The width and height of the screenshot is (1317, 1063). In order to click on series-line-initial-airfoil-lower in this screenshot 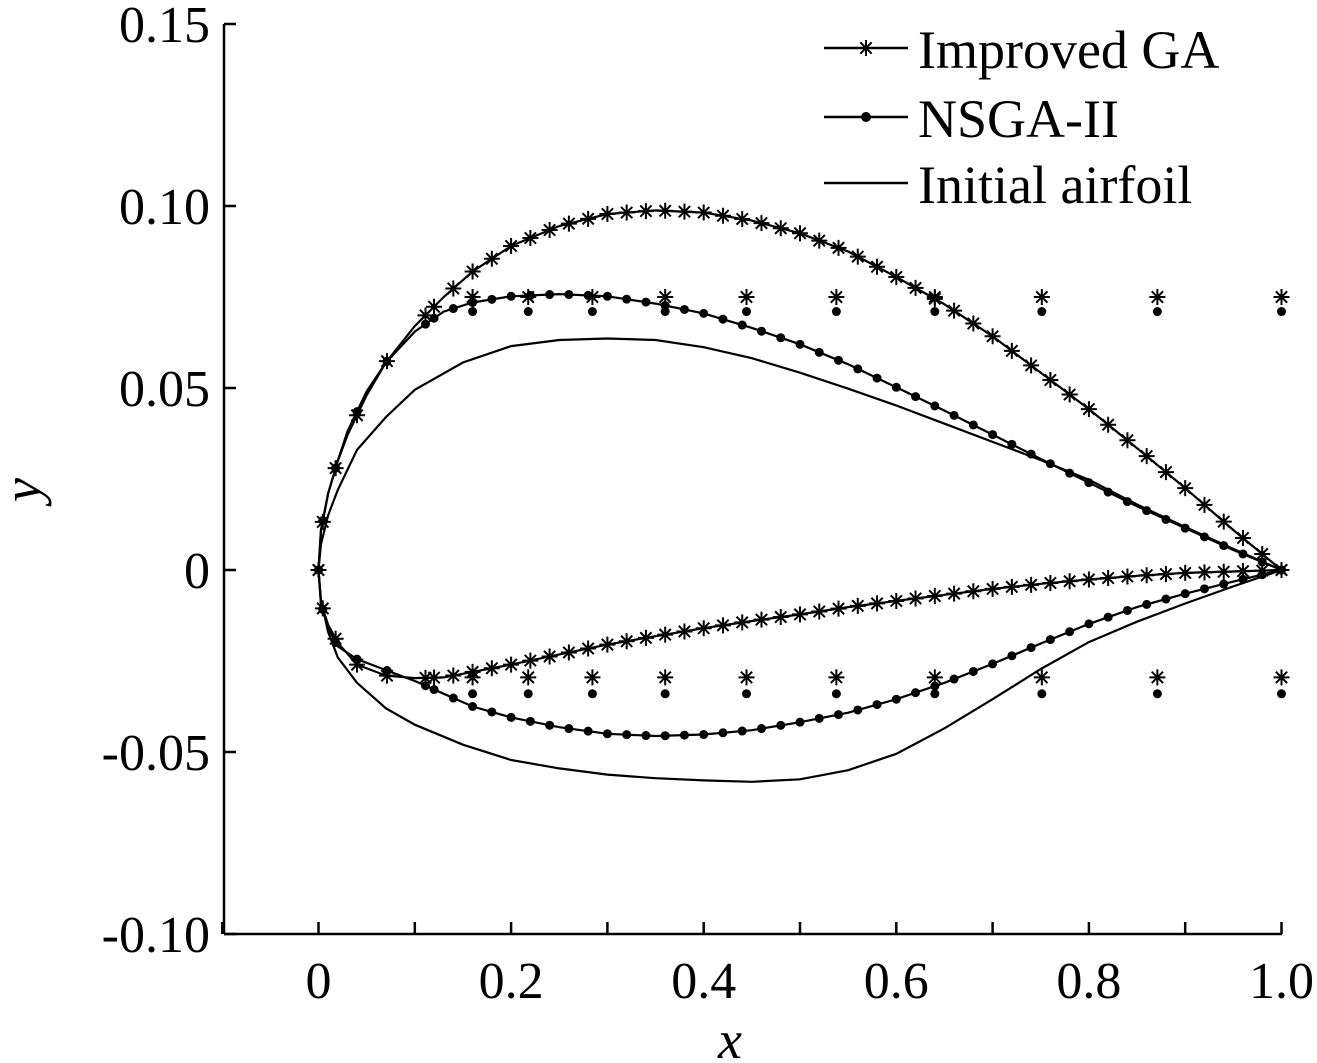, I will do `click(799, 675)`.